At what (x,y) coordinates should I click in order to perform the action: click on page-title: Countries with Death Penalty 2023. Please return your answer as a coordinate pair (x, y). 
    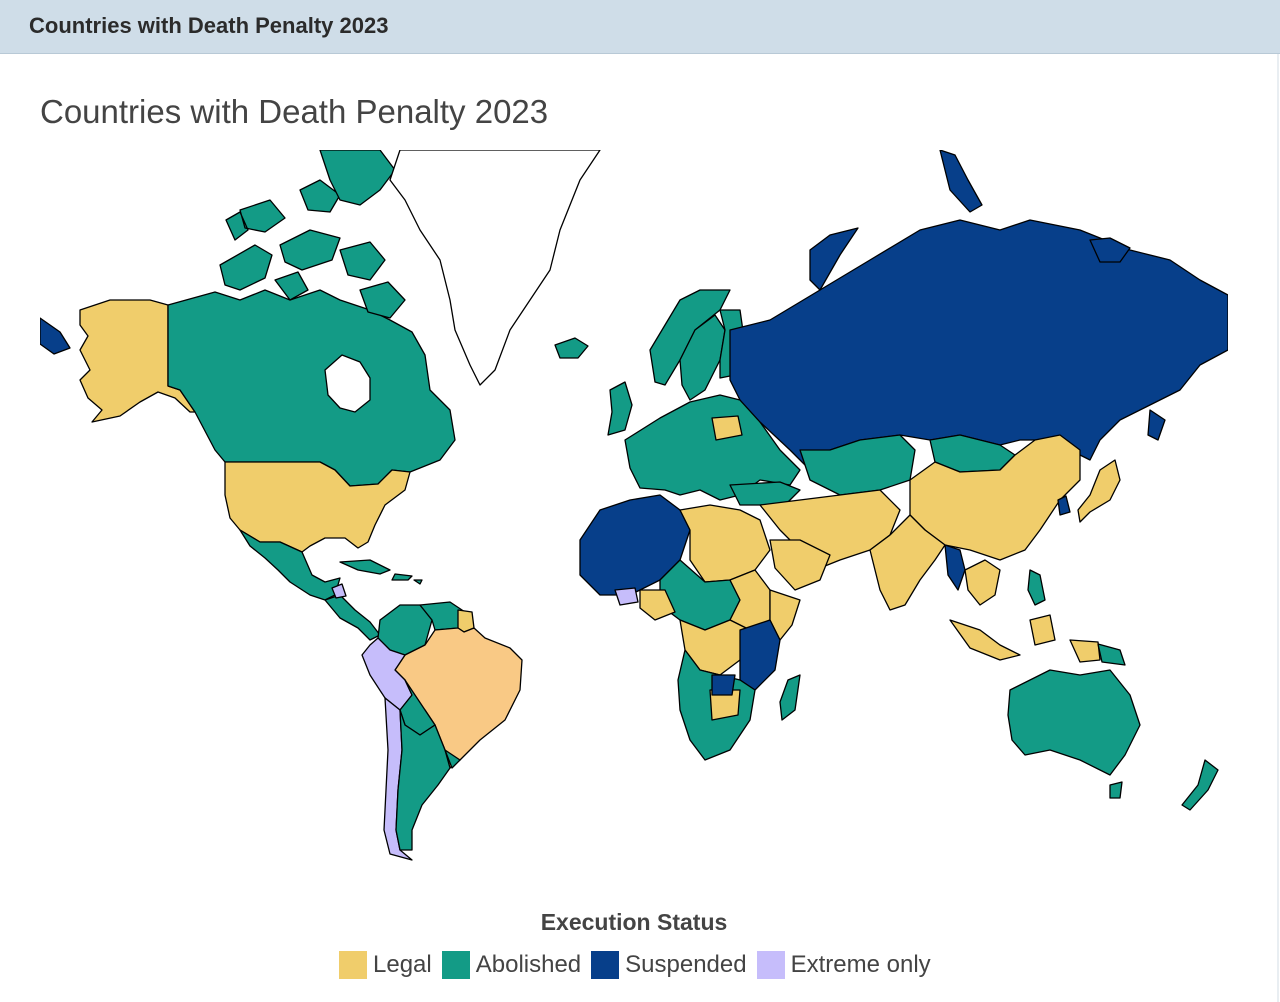
    Looking at the image, I should click on (209, 25).